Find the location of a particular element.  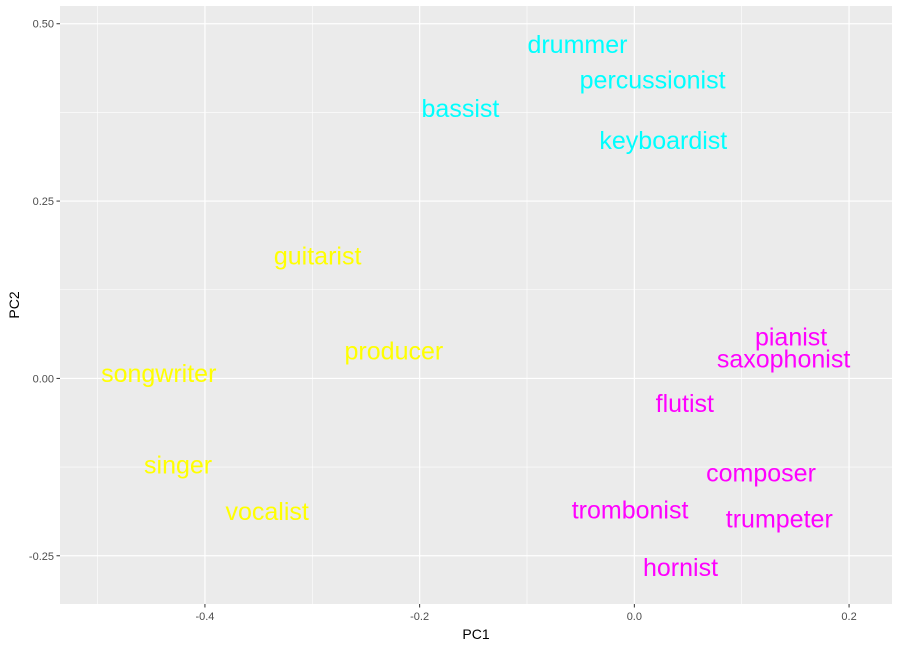

y-axis-title: PC2 is located at coordinates (14, 304).